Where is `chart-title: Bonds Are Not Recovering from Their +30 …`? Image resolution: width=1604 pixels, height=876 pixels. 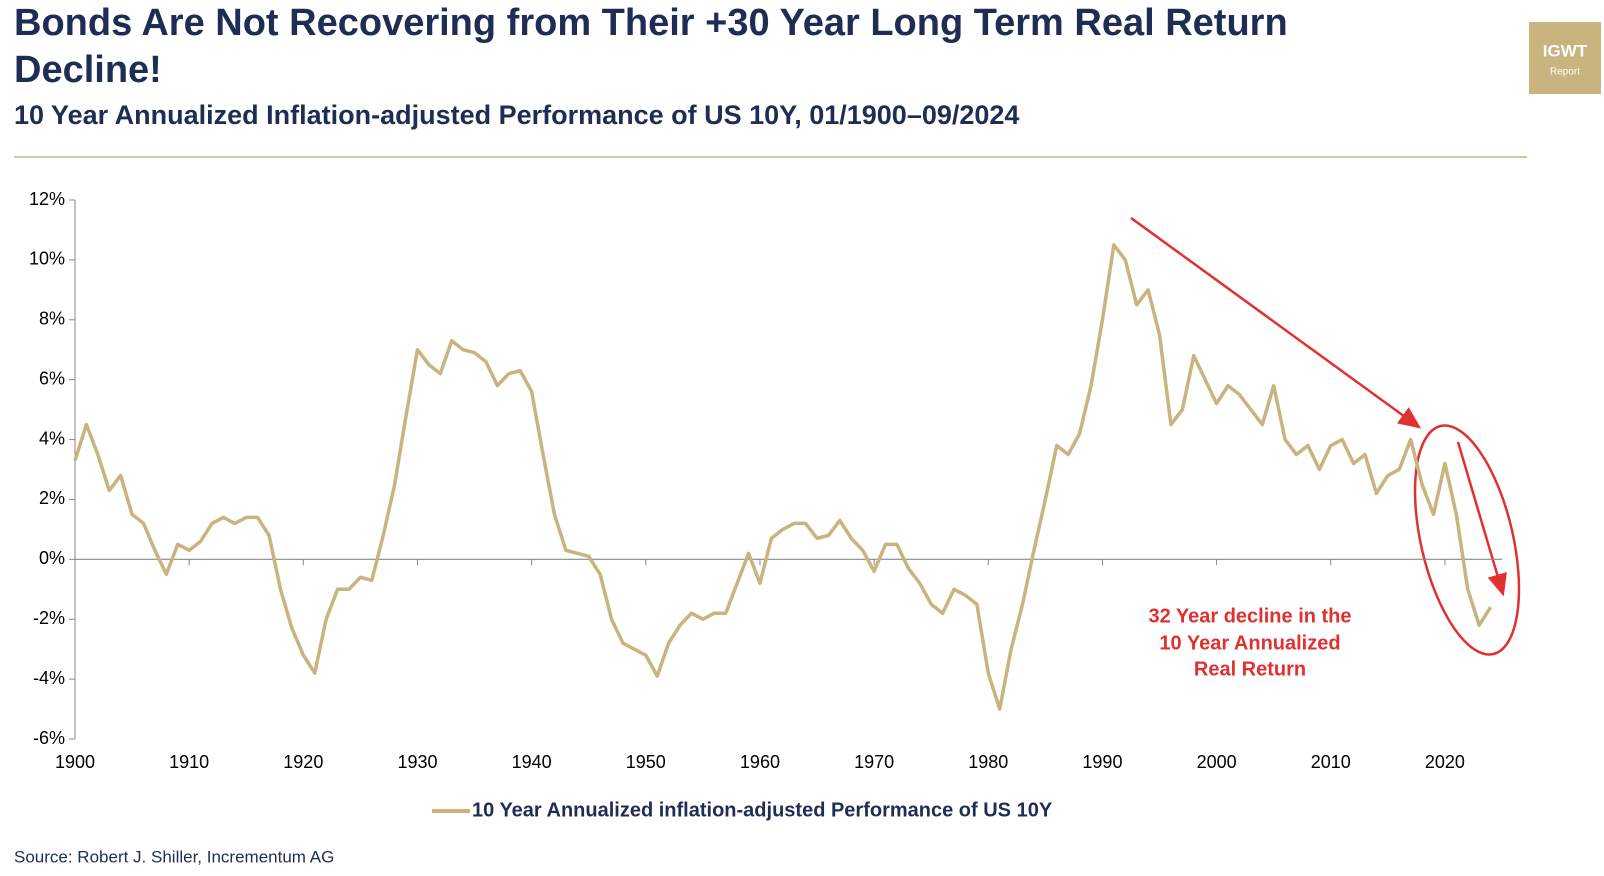
chart-title: Bonds Are Not Recovering from Their +30 … is located at coordinates (651, 23).